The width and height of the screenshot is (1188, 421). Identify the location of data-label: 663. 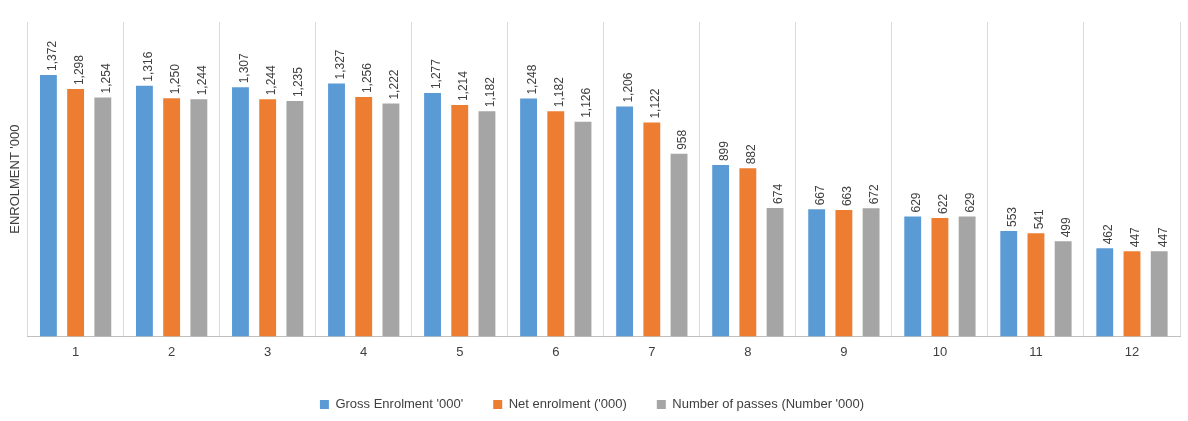
(847, 196).